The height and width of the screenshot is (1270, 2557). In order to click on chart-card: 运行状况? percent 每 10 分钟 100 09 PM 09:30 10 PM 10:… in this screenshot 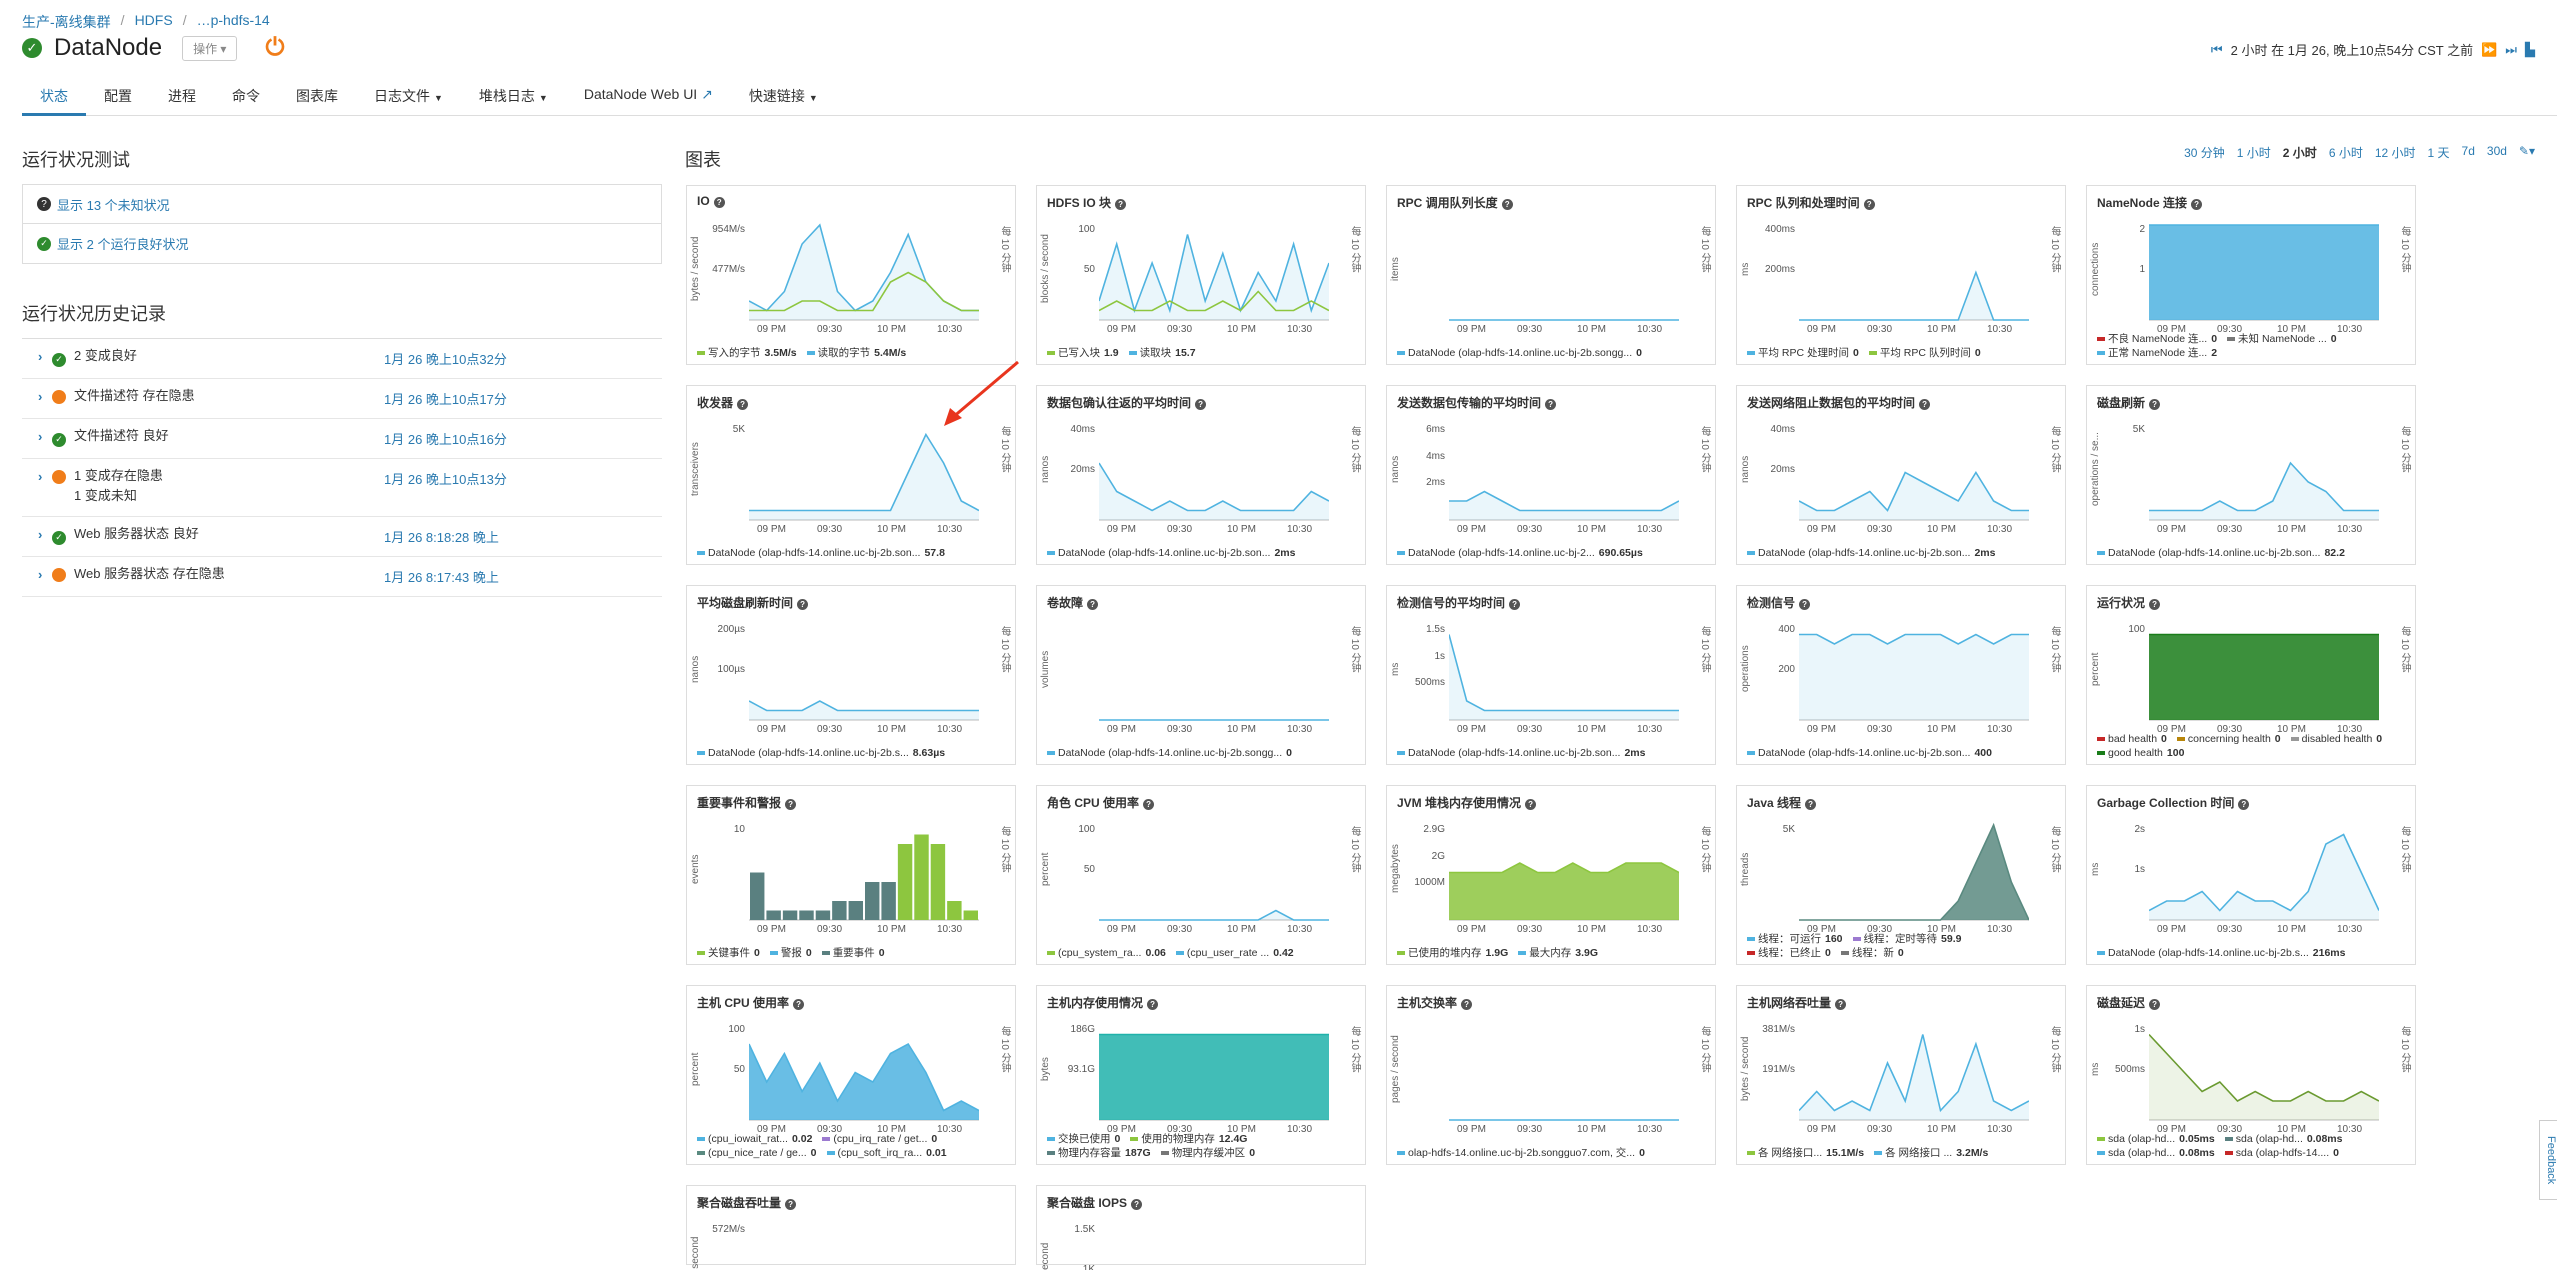, I will do `click(2251, 675)`.